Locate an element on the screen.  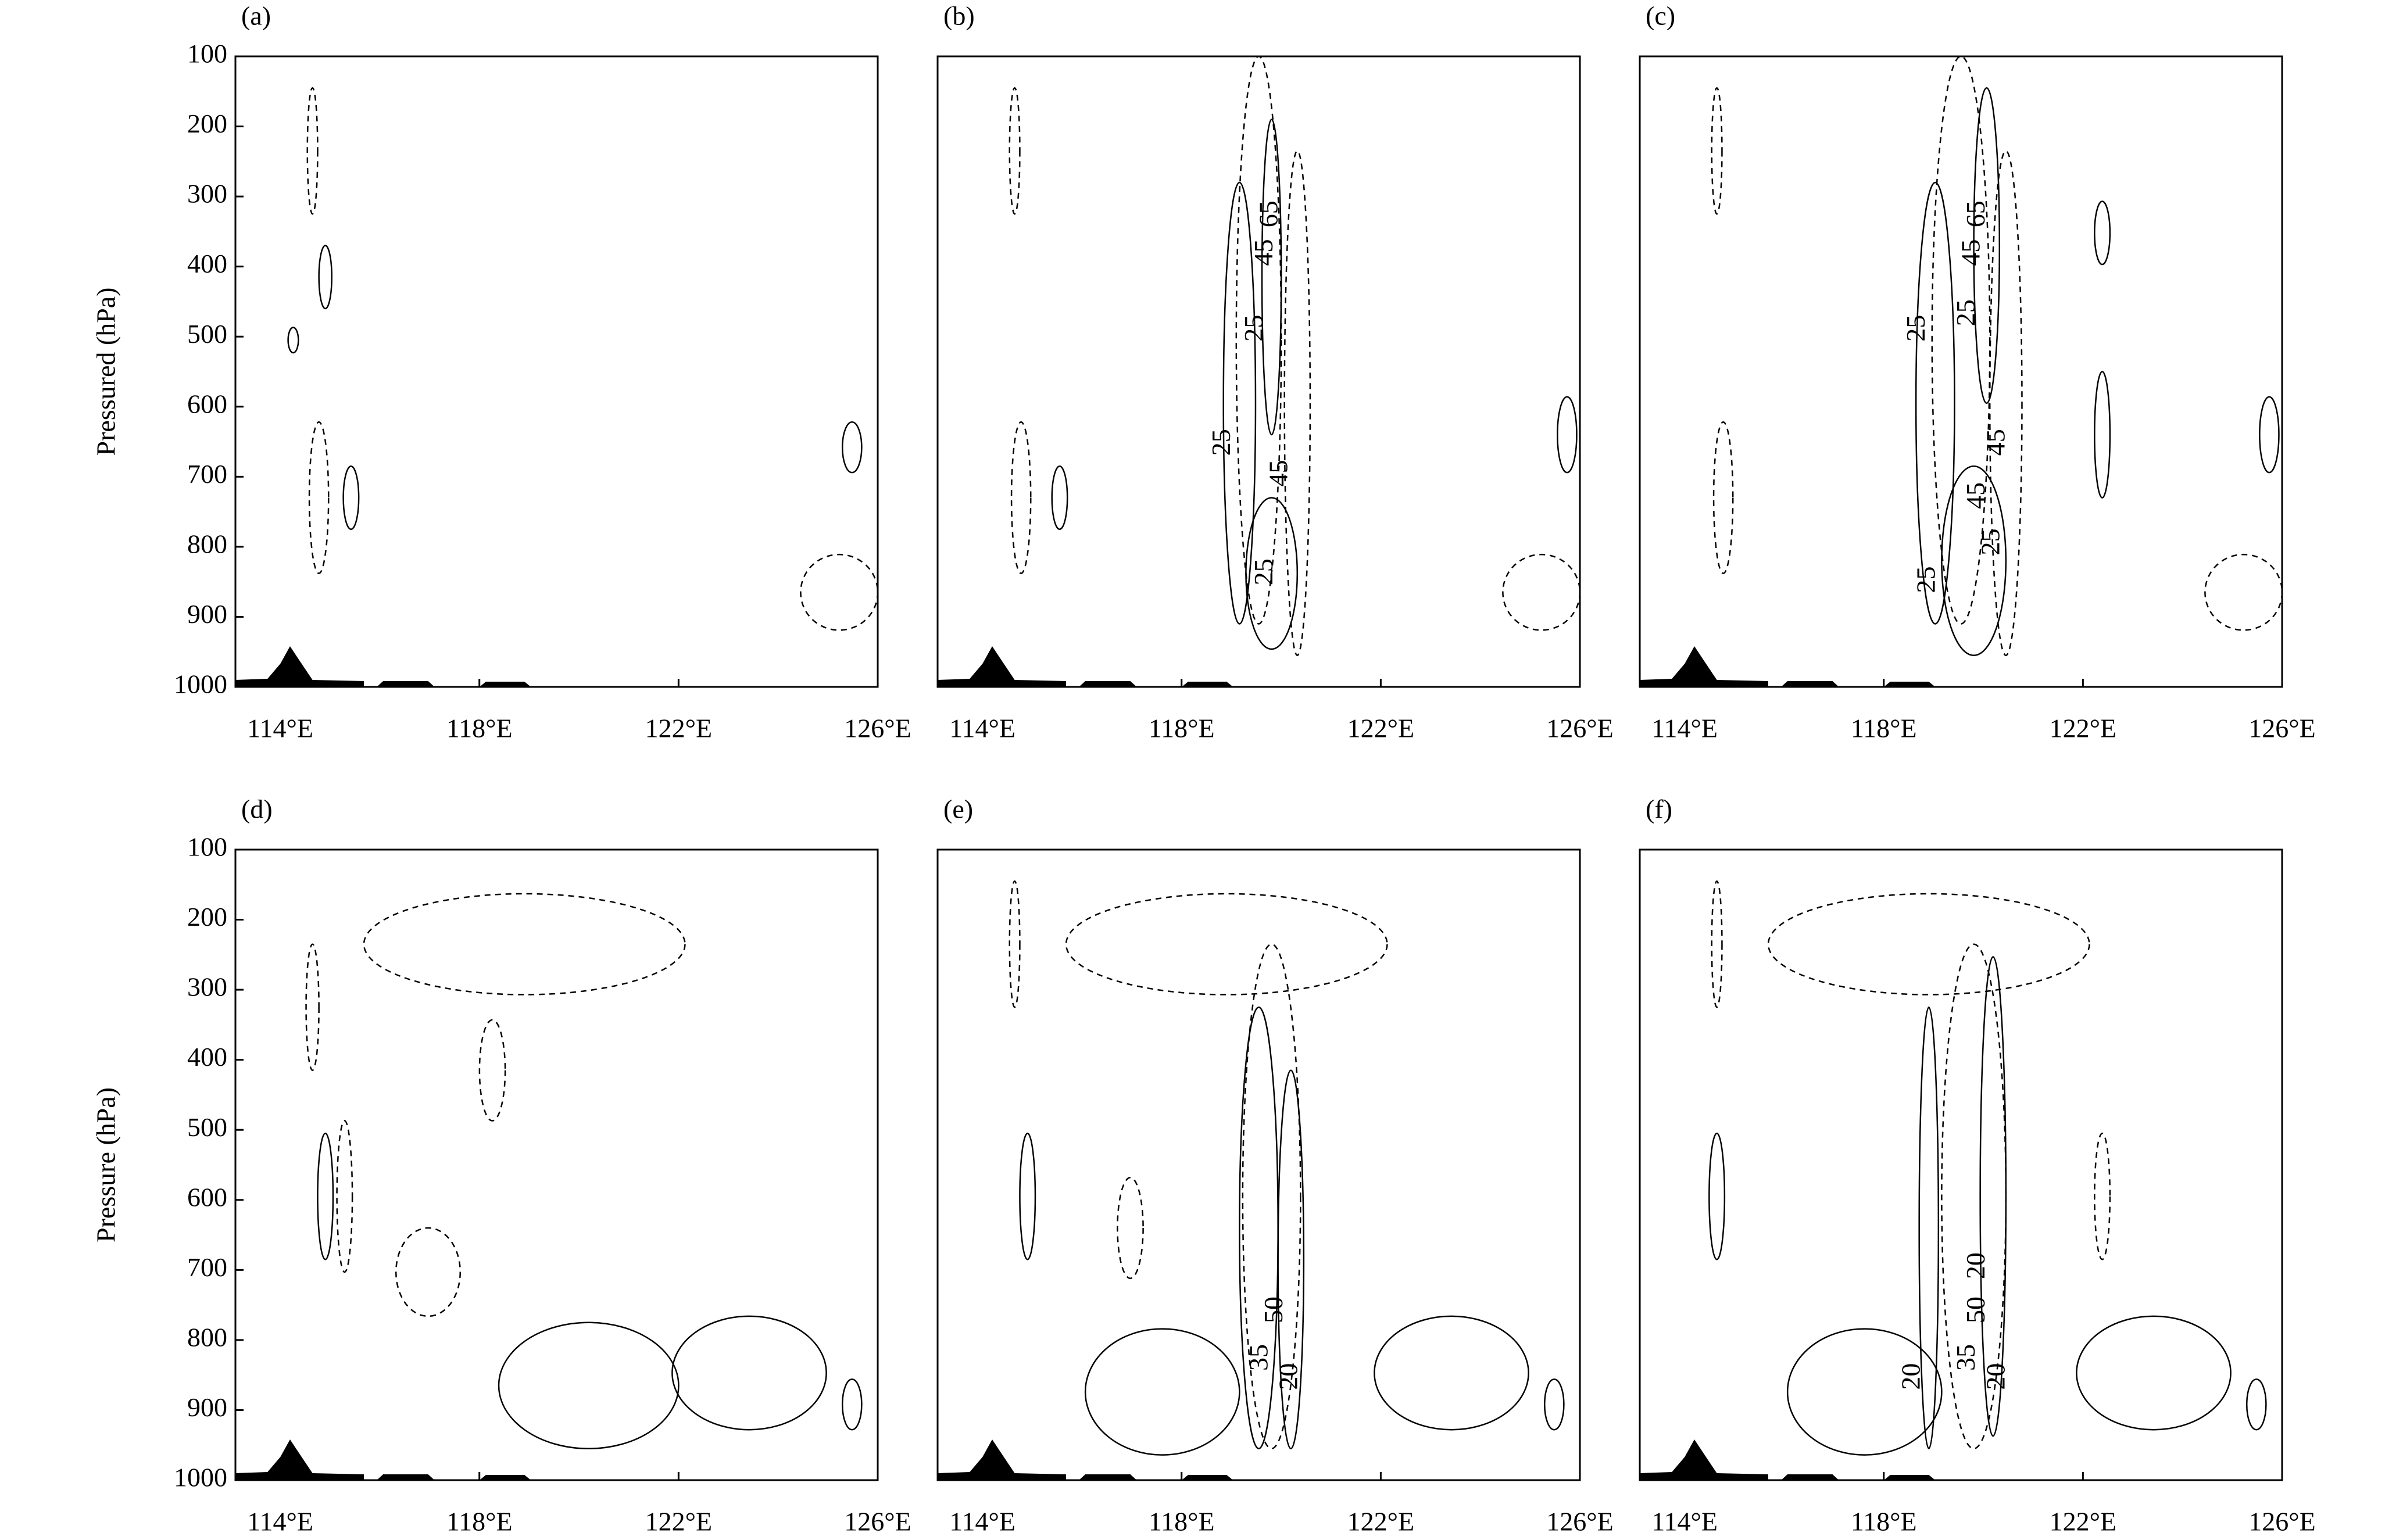
panel-label: (b) is located at coordinates (959, 16).